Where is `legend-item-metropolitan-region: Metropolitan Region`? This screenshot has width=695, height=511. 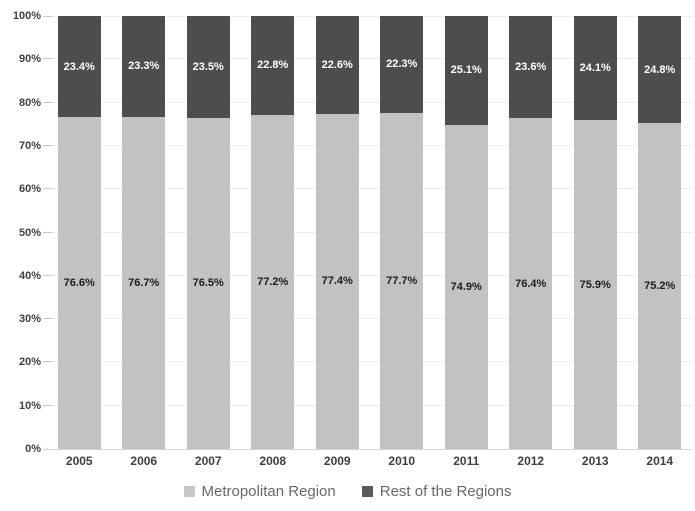
legend-item-metropolitan-region: Metropolitan Region is located at coordinates (259, 491).